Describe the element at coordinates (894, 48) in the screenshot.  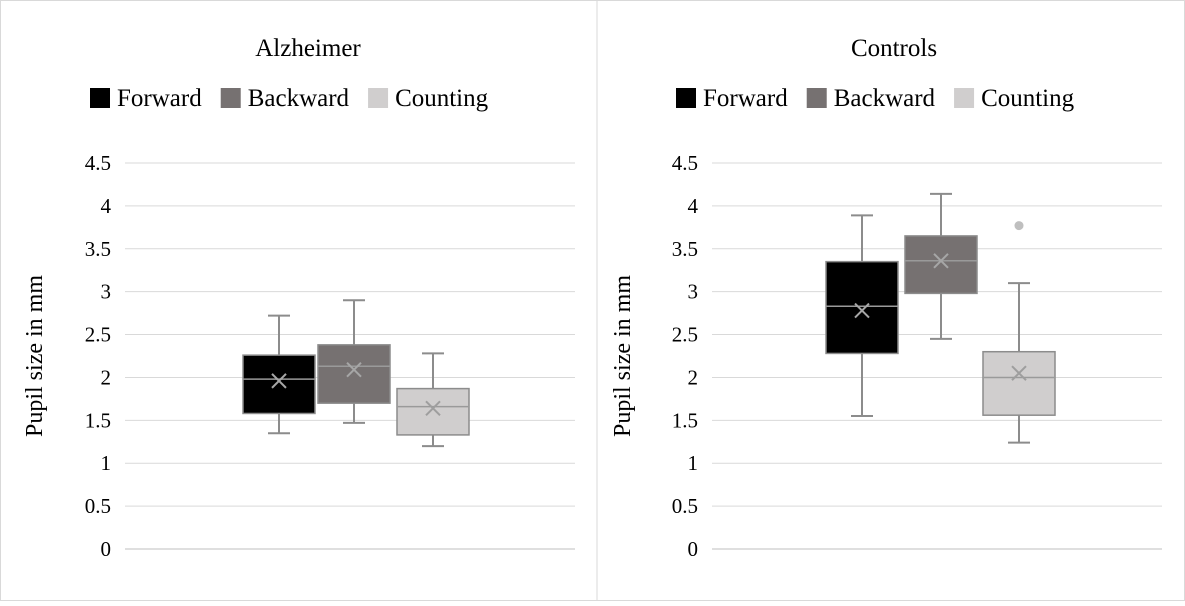
I see `chart-title: Controls` at that location.